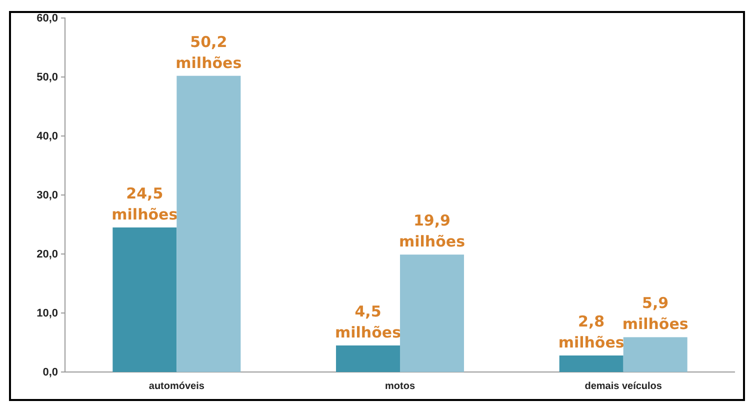 This screenshot has height=403, width=750. What do you see at coordinates (209, 52) in the screenshot?
I see `data-label: 50,2 milhões` at bounding box center [209, 52].